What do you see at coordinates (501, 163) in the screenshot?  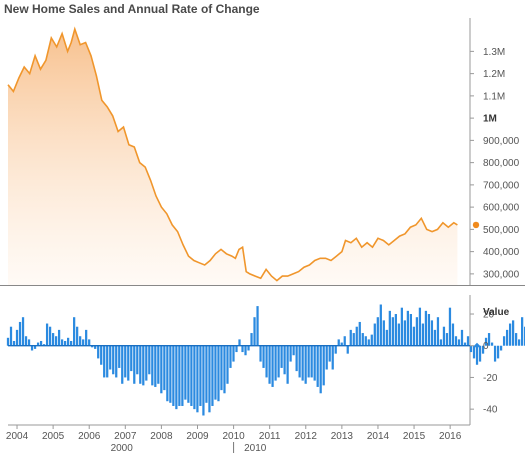 I see `y-tick-label: 800,000` at bounding box center [501, 163].